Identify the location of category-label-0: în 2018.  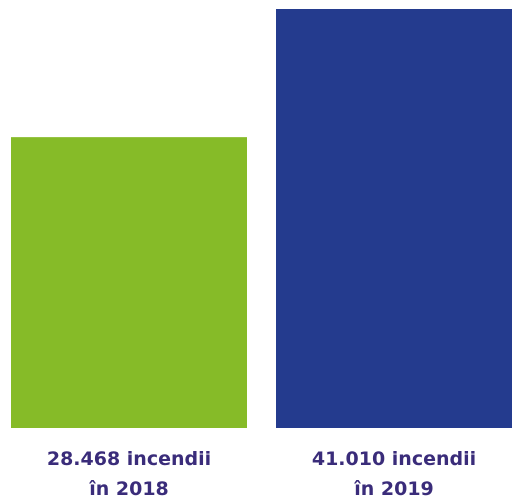
(128, 489).